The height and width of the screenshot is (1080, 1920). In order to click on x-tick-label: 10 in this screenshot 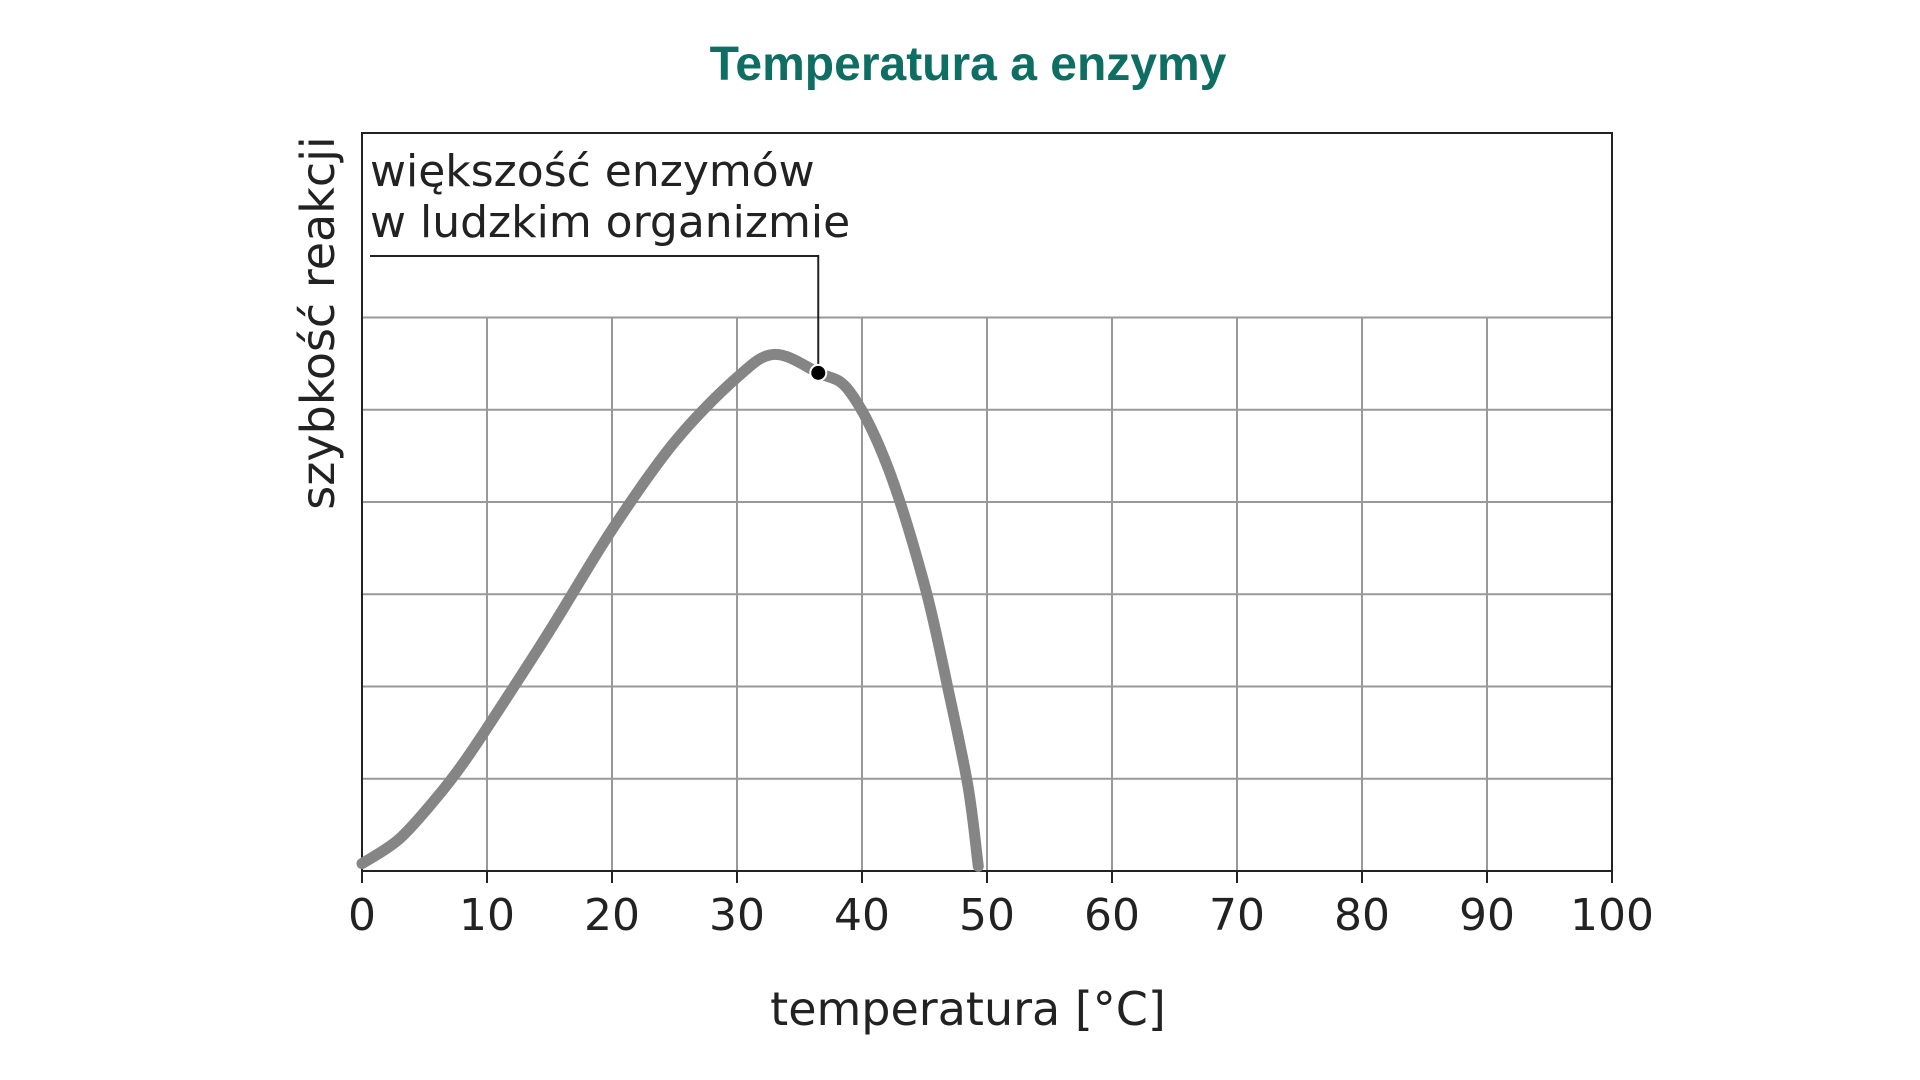, I will do `click(487, 915)`.